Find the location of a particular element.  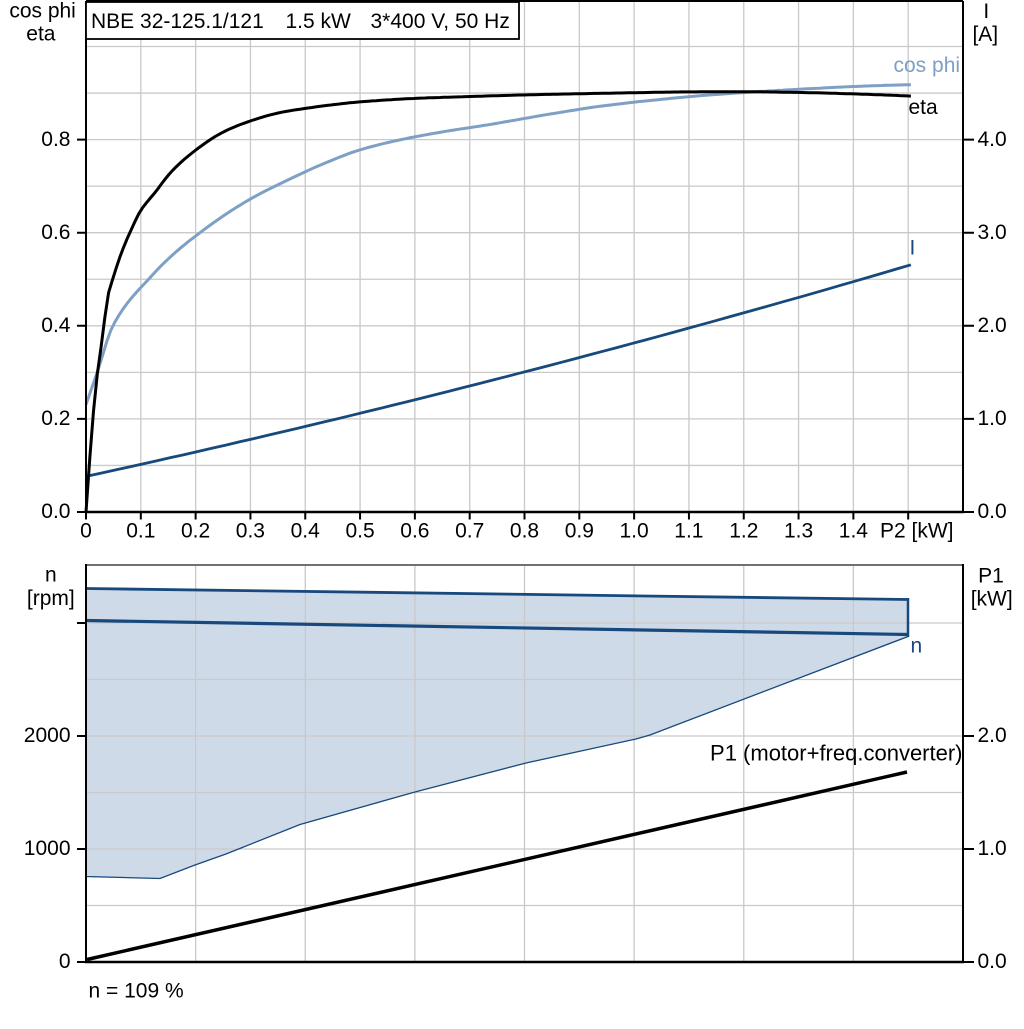

svg-text: n = 109 % is located at coordinates (136, 991).